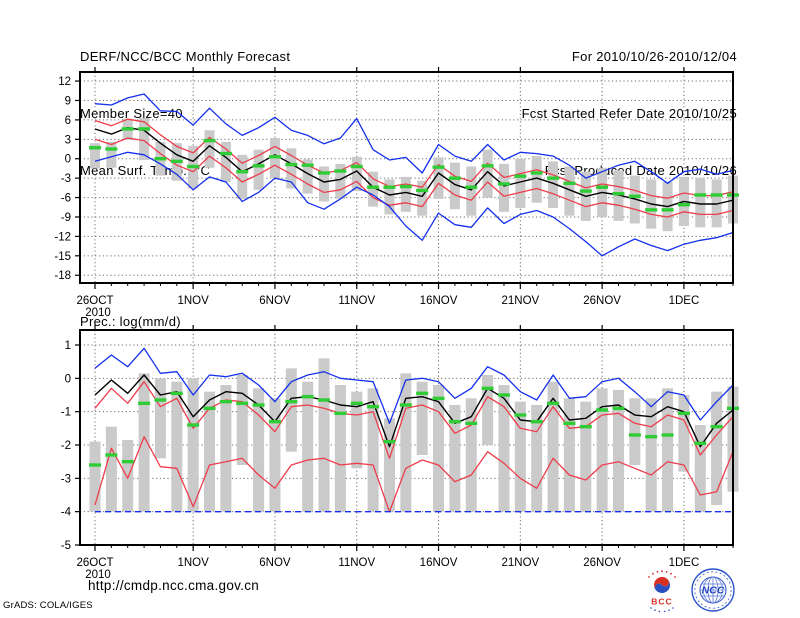  Describe the element at coordinates (131, 113) in the screenshot. I see `member-size-label: Member Size=40` at that location.